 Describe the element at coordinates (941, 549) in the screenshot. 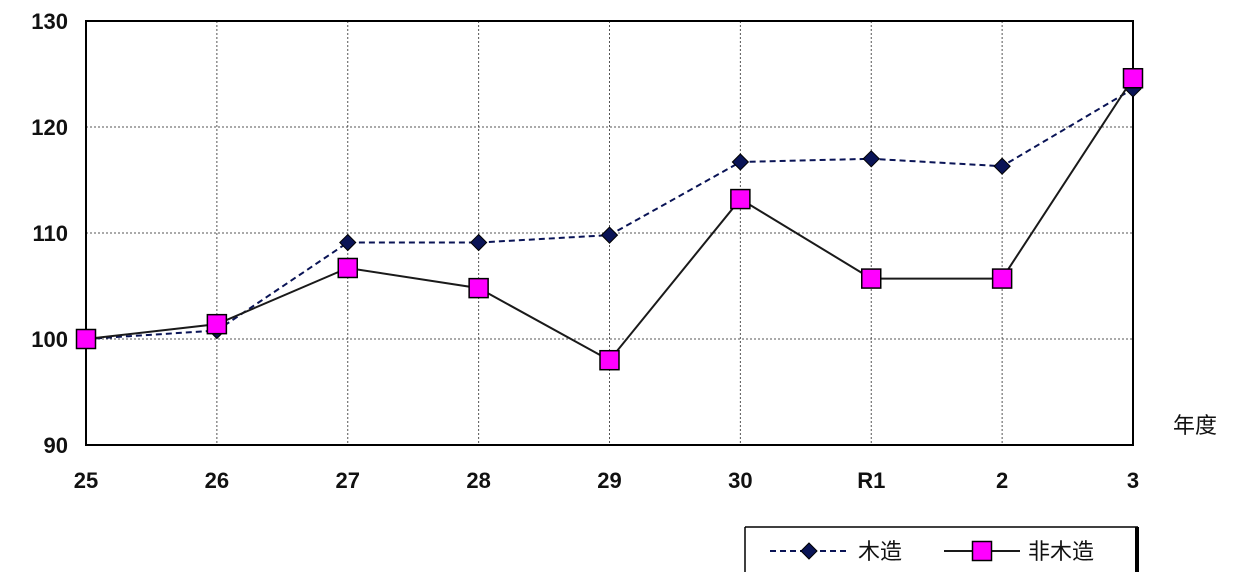

I see `legend: 木造 非木造` at that location.